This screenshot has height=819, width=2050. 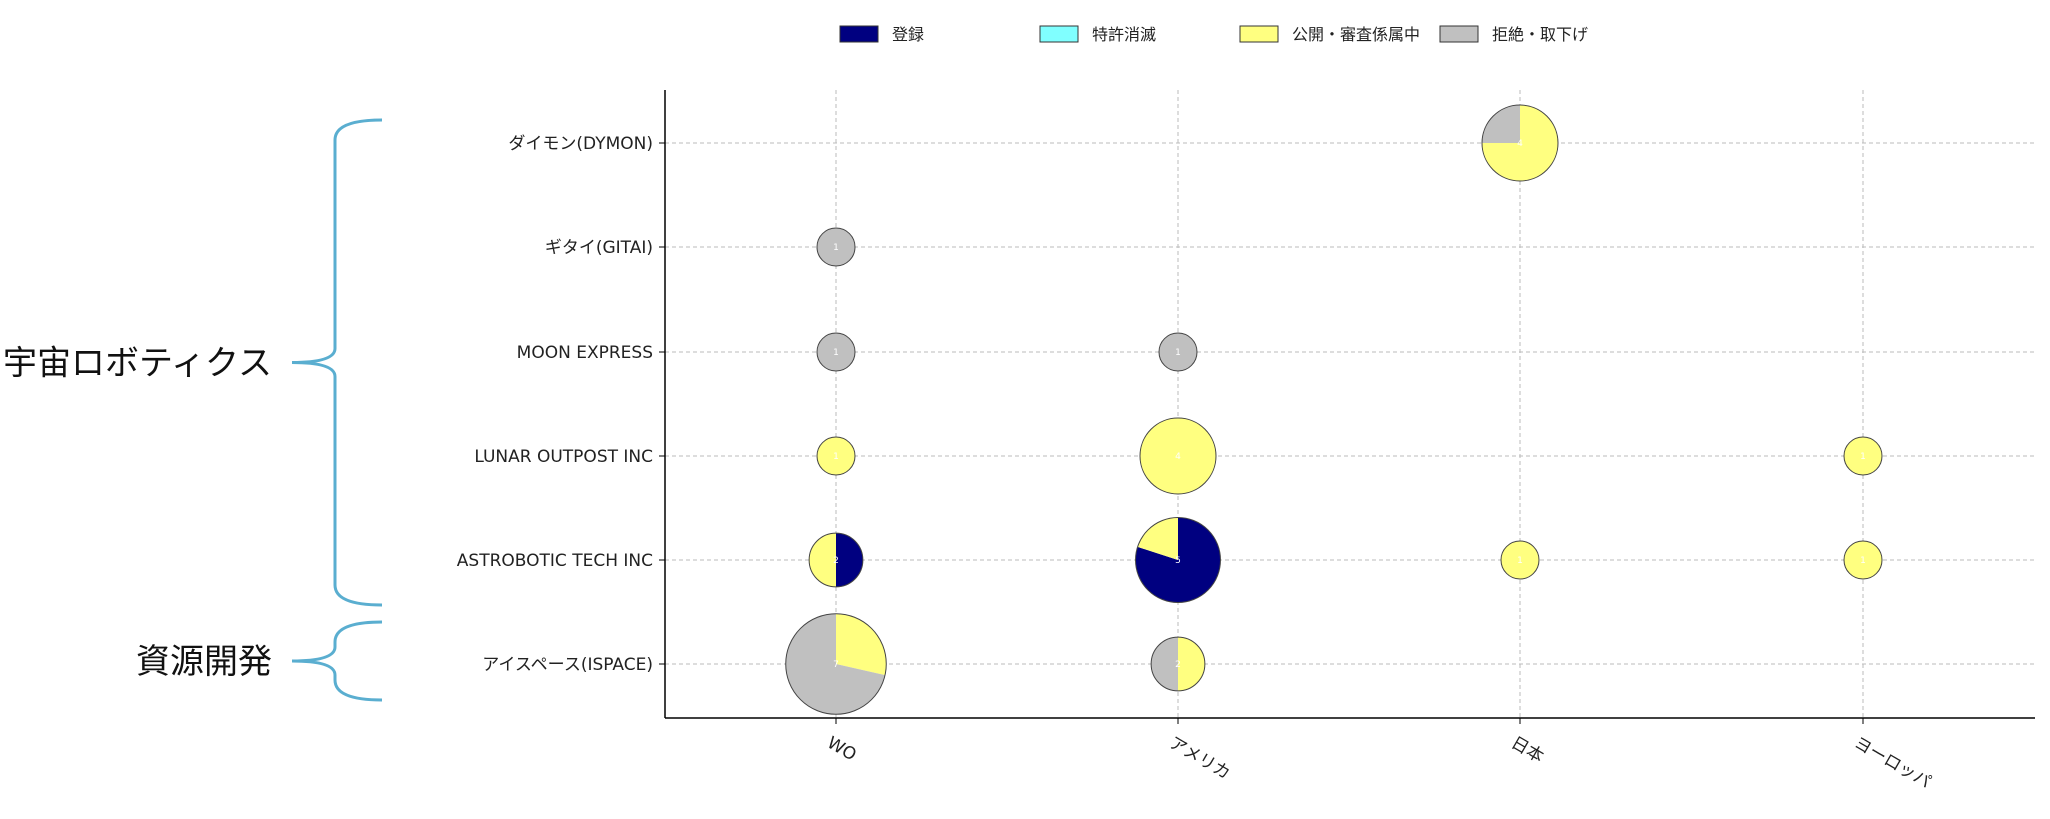 I want to click on y-tick-label: MOON EXPRESS, so click(x=585, y=353).